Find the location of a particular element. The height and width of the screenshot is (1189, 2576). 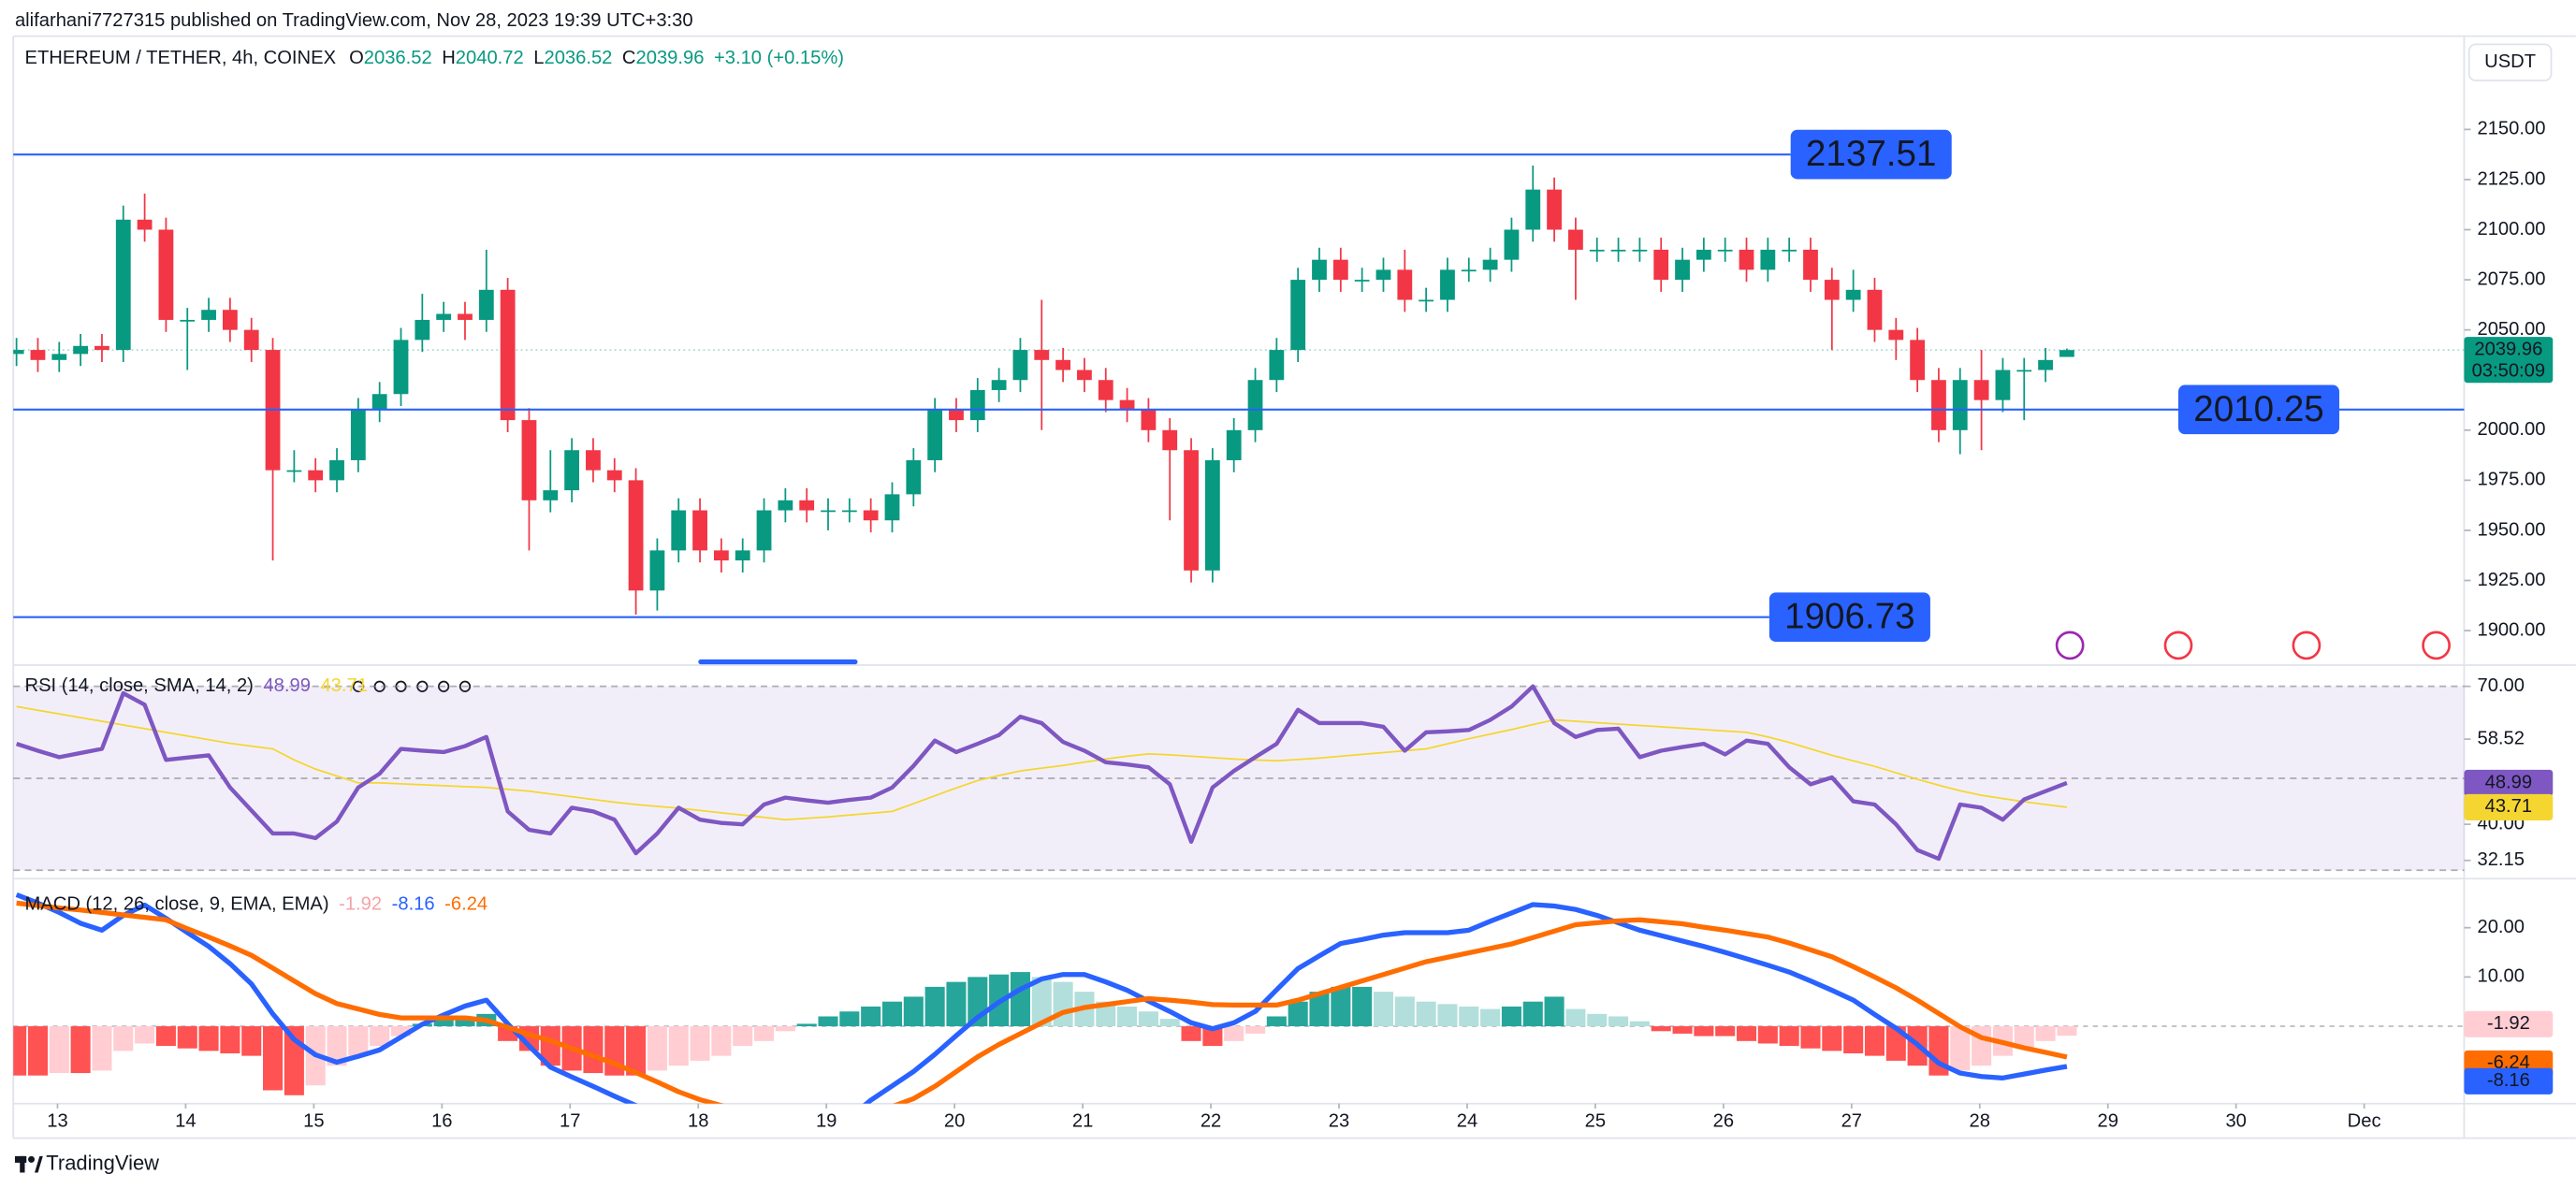

rsi-title: RSI (14, close, SMA, 14, 2) is located at coordinates (139, 685).